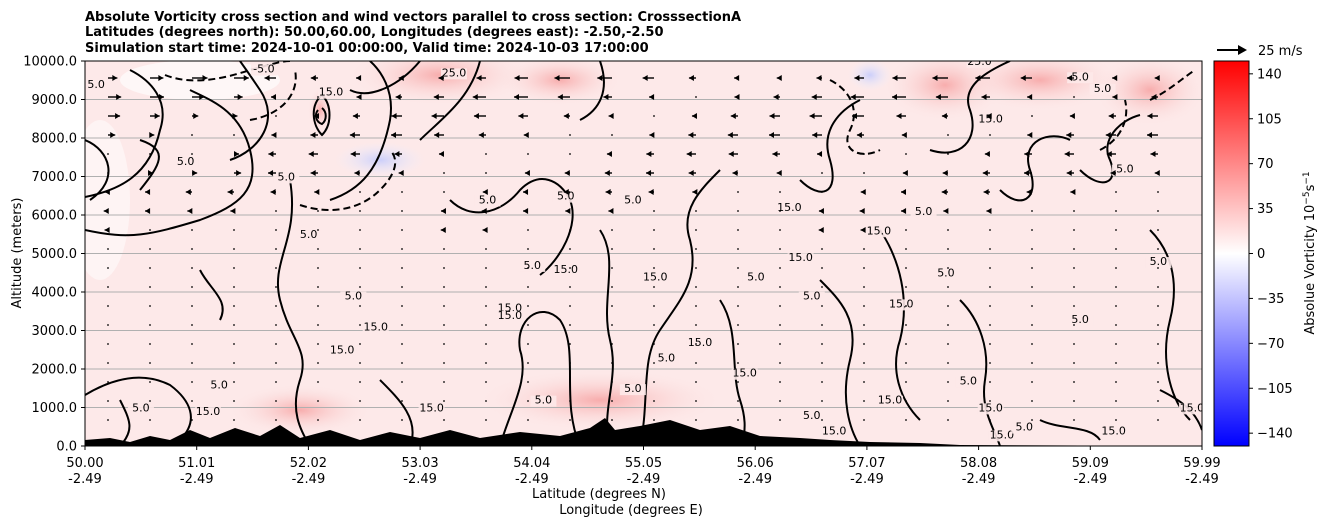 The height and width of the screenshot is (526, 1332). What do you see at coordinates (1242, 50) in the screenshot?
I see `quiver-key-arrowhead` at bounding box center [1242, 50].